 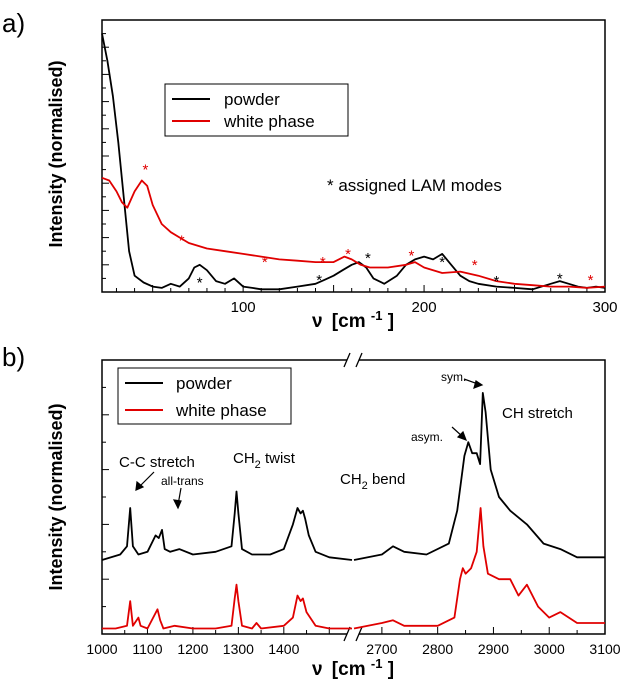 What do you see at coordinates (319, 280) in the screenshot?
I see `panel-a-lam-marker-9: *` at bounding box center [319, 280].